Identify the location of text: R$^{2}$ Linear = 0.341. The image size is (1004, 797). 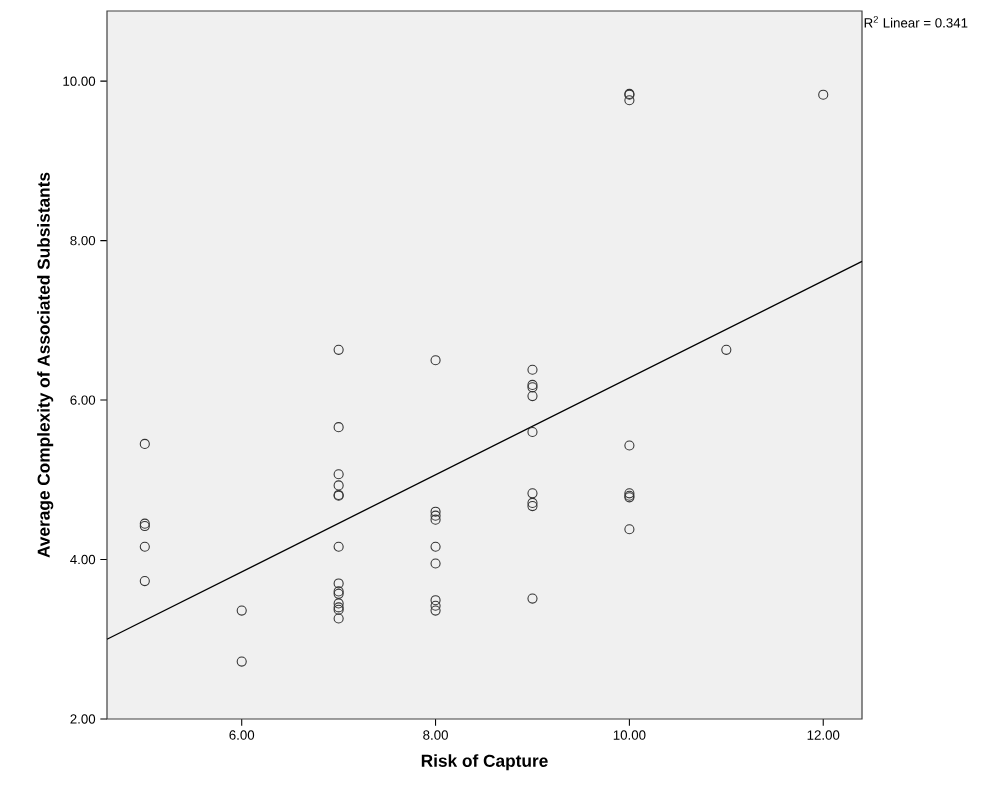
(916, 22).